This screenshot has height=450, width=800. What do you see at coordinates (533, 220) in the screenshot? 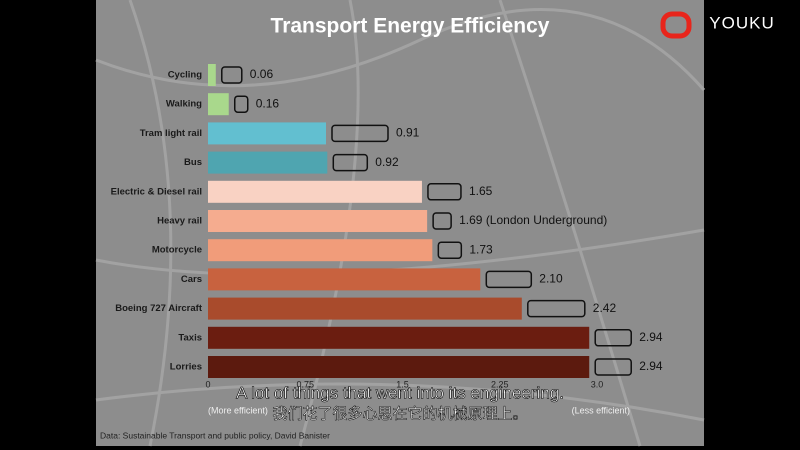
I see `value-label: 1.69 (London Underground)` at bounding box center [533, 220].